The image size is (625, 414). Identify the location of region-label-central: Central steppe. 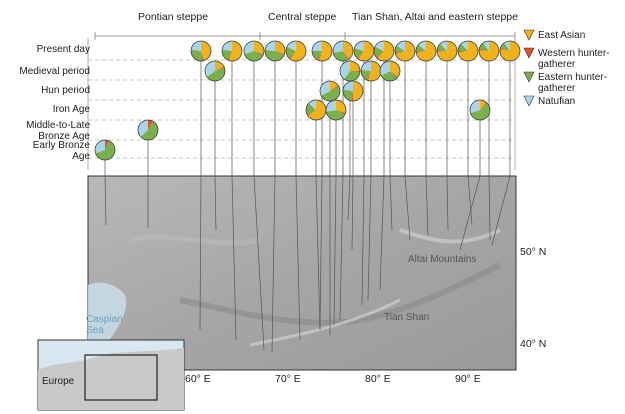
(302, 17).